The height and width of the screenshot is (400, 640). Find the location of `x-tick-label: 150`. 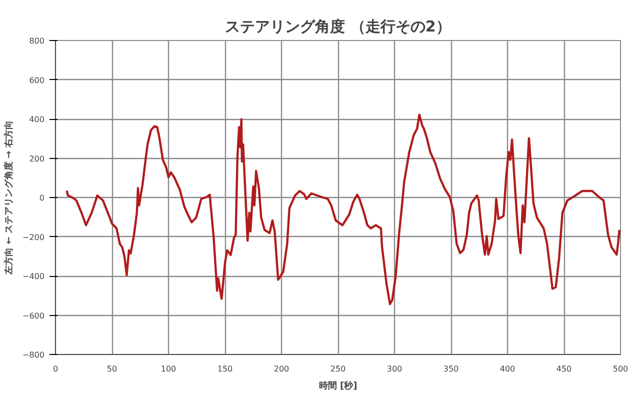

x-tick-label: 150 is located at coordinates (225, 369).